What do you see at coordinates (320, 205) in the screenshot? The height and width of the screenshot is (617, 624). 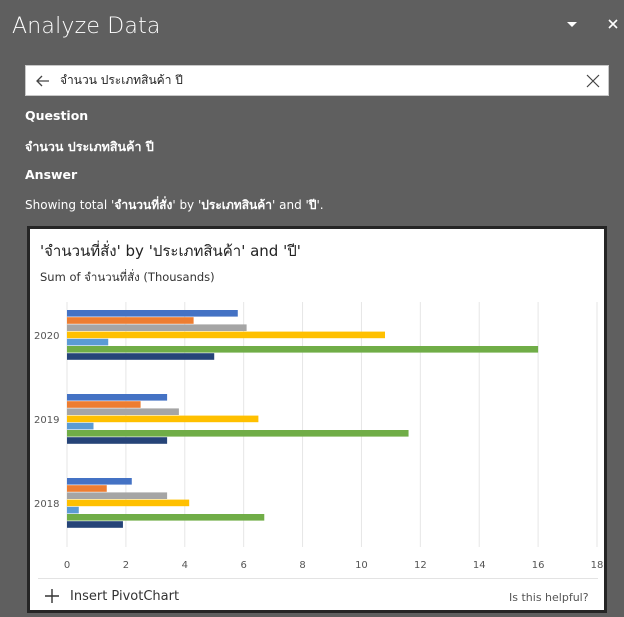 I see `answer-suffix: '.` at bounding box center [320, 205].